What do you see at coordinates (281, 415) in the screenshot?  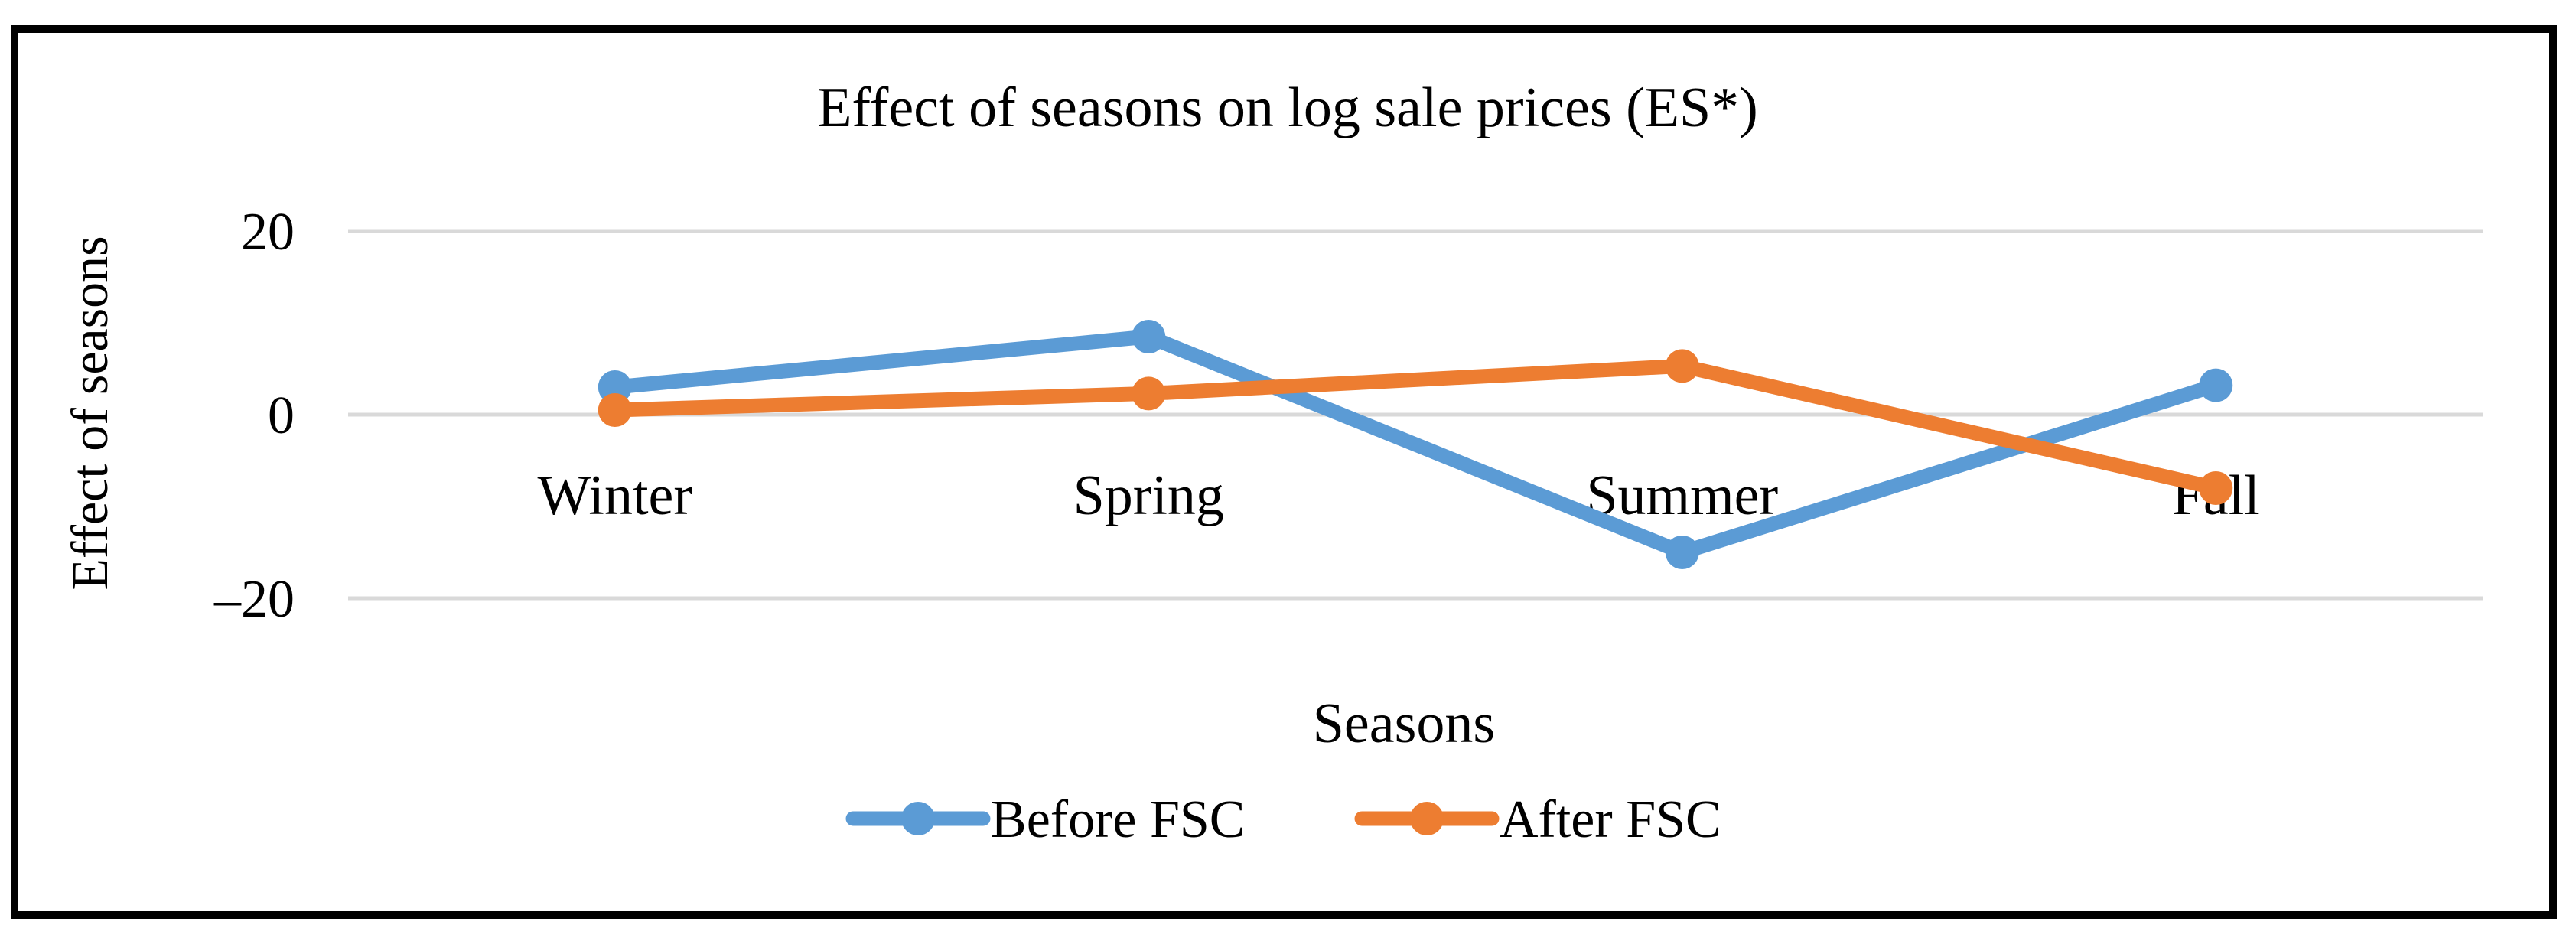 I see `y-tick-label: 0` at bounding box center [281, 415].